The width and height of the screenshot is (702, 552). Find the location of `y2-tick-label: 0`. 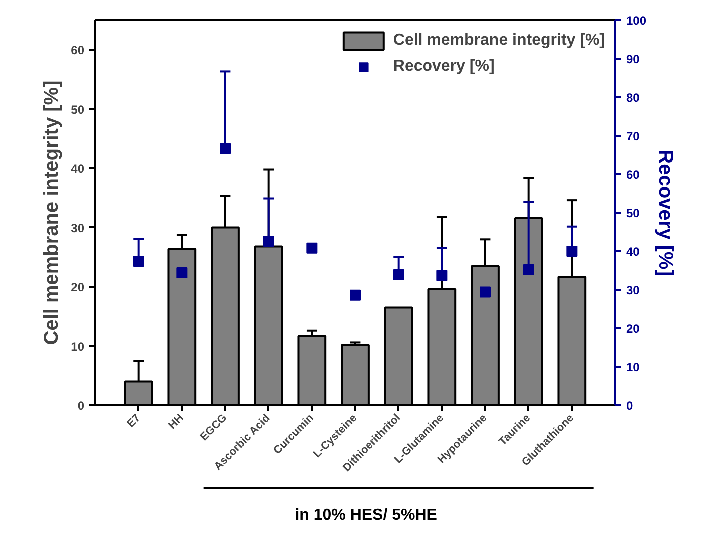

y2-tick-label: 0 is located at coordinates (630, 406).